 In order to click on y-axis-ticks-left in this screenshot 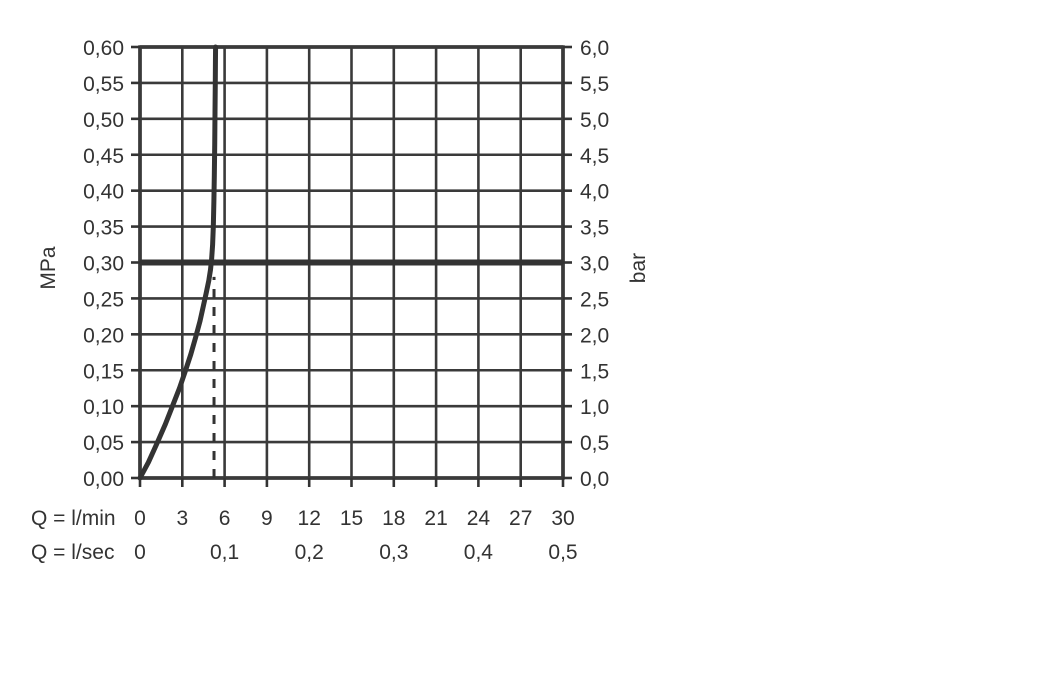, I will do `click(135, 262)`.